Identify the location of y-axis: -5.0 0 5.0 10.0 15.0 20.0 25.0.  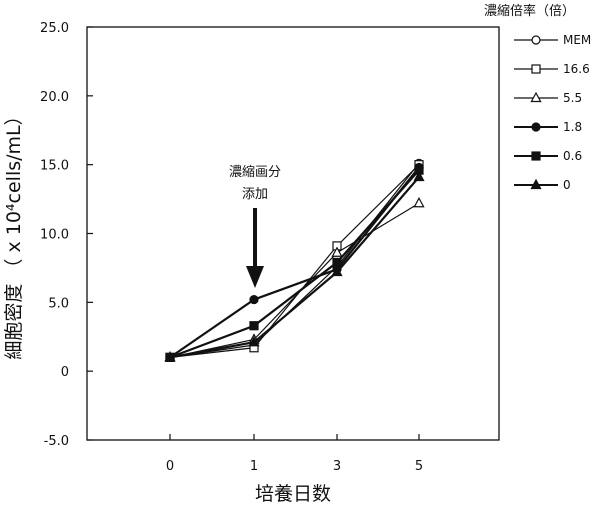
(66, 235).